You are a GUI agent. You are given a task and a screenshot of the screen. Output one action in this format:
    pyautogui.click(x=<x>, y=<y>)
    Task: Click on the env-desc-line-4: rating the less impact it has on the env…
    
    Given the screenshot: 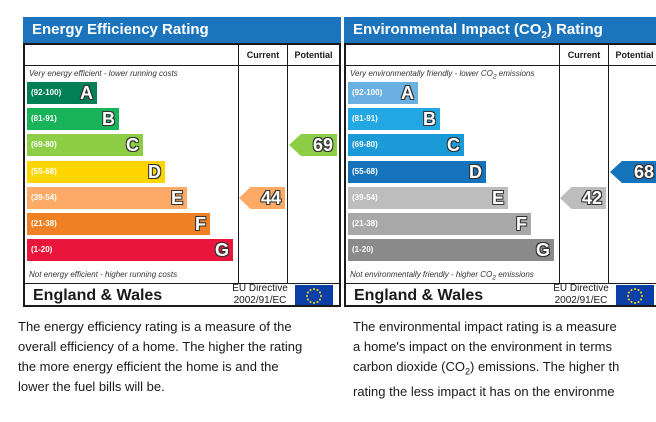 What is the action you would take?
    pyautogui.click(x=484, y=391)
    